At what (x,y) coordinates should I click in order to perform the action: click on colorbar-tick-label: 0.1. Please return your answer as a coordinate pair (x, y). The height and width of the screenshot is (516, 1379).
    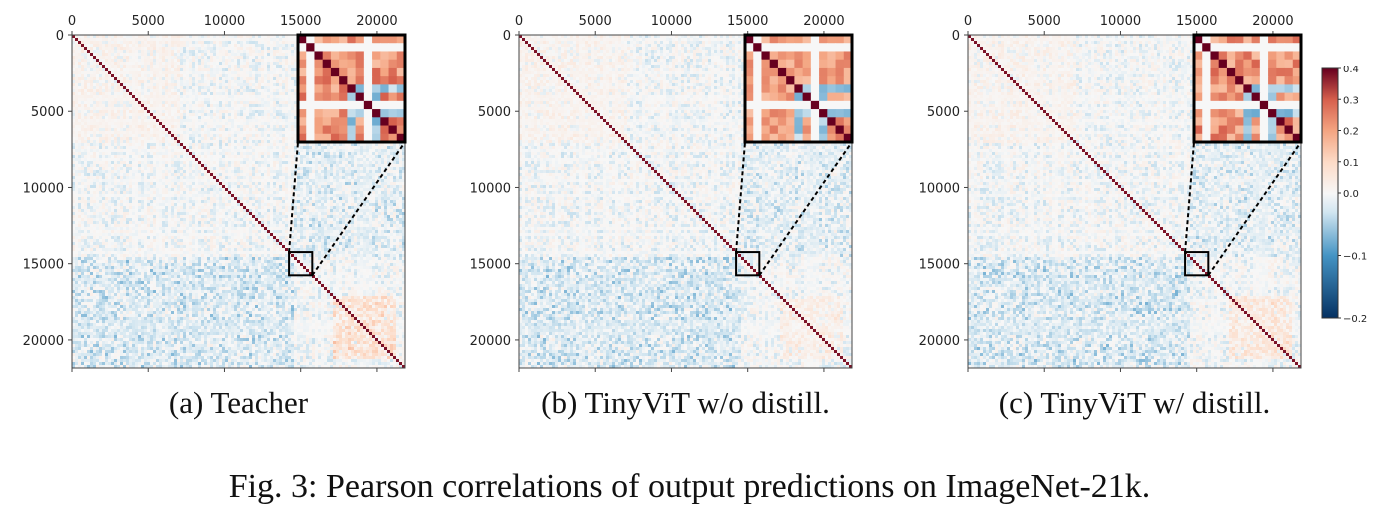
    Looking at the image, I should click on (1351, 163).